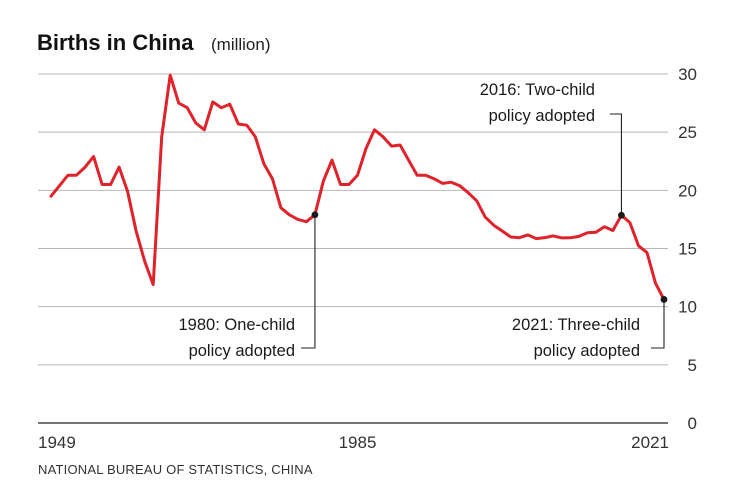 This screenshot has height=491, width=736. I want to click on annotation-point-2016, so click(621, 215).